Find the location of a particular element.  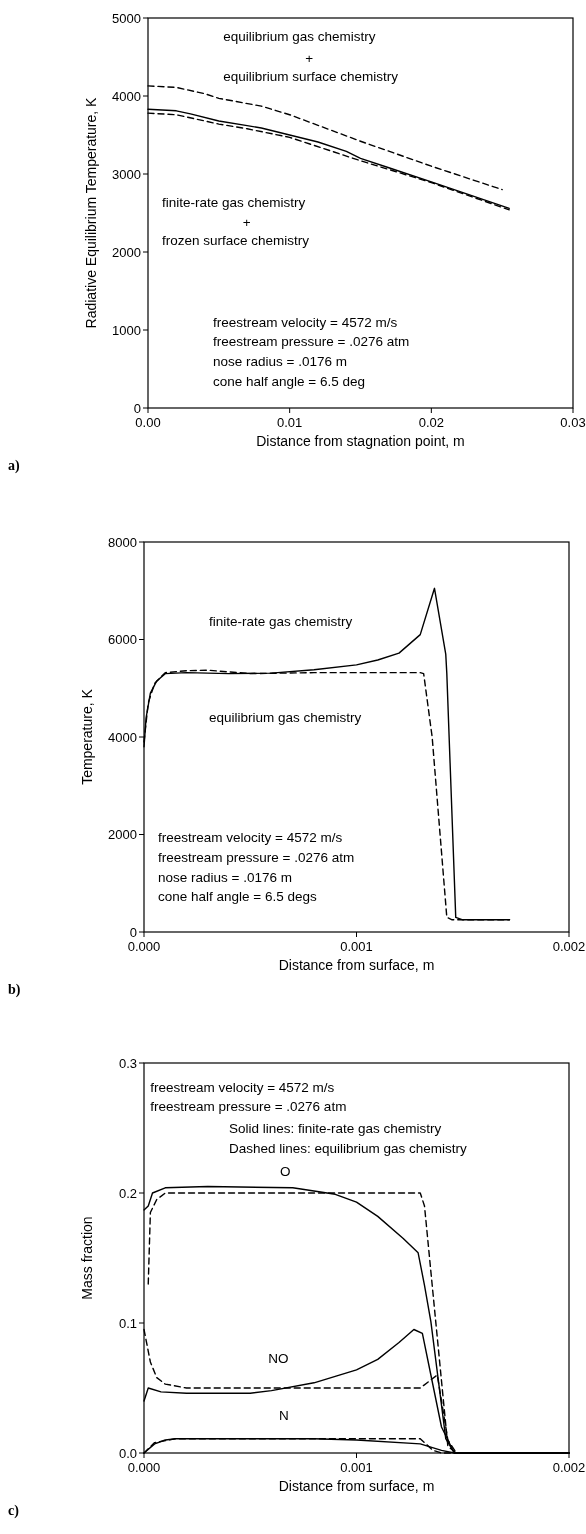

y-tick-label: 3000 is located at coordinates (126, 174).